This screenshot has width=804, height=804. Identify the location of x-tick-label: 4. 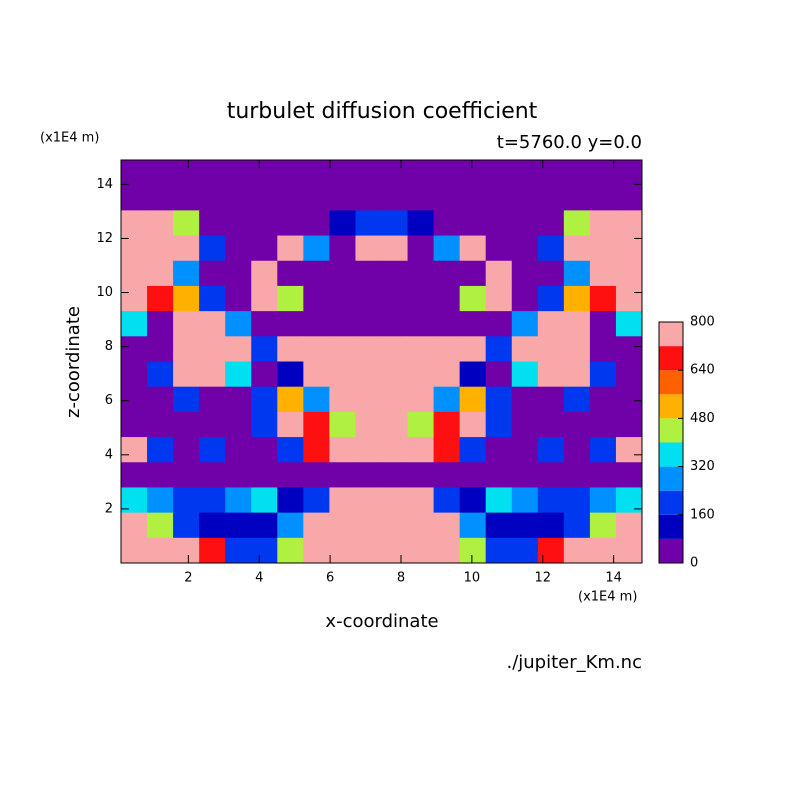
(259, 578).